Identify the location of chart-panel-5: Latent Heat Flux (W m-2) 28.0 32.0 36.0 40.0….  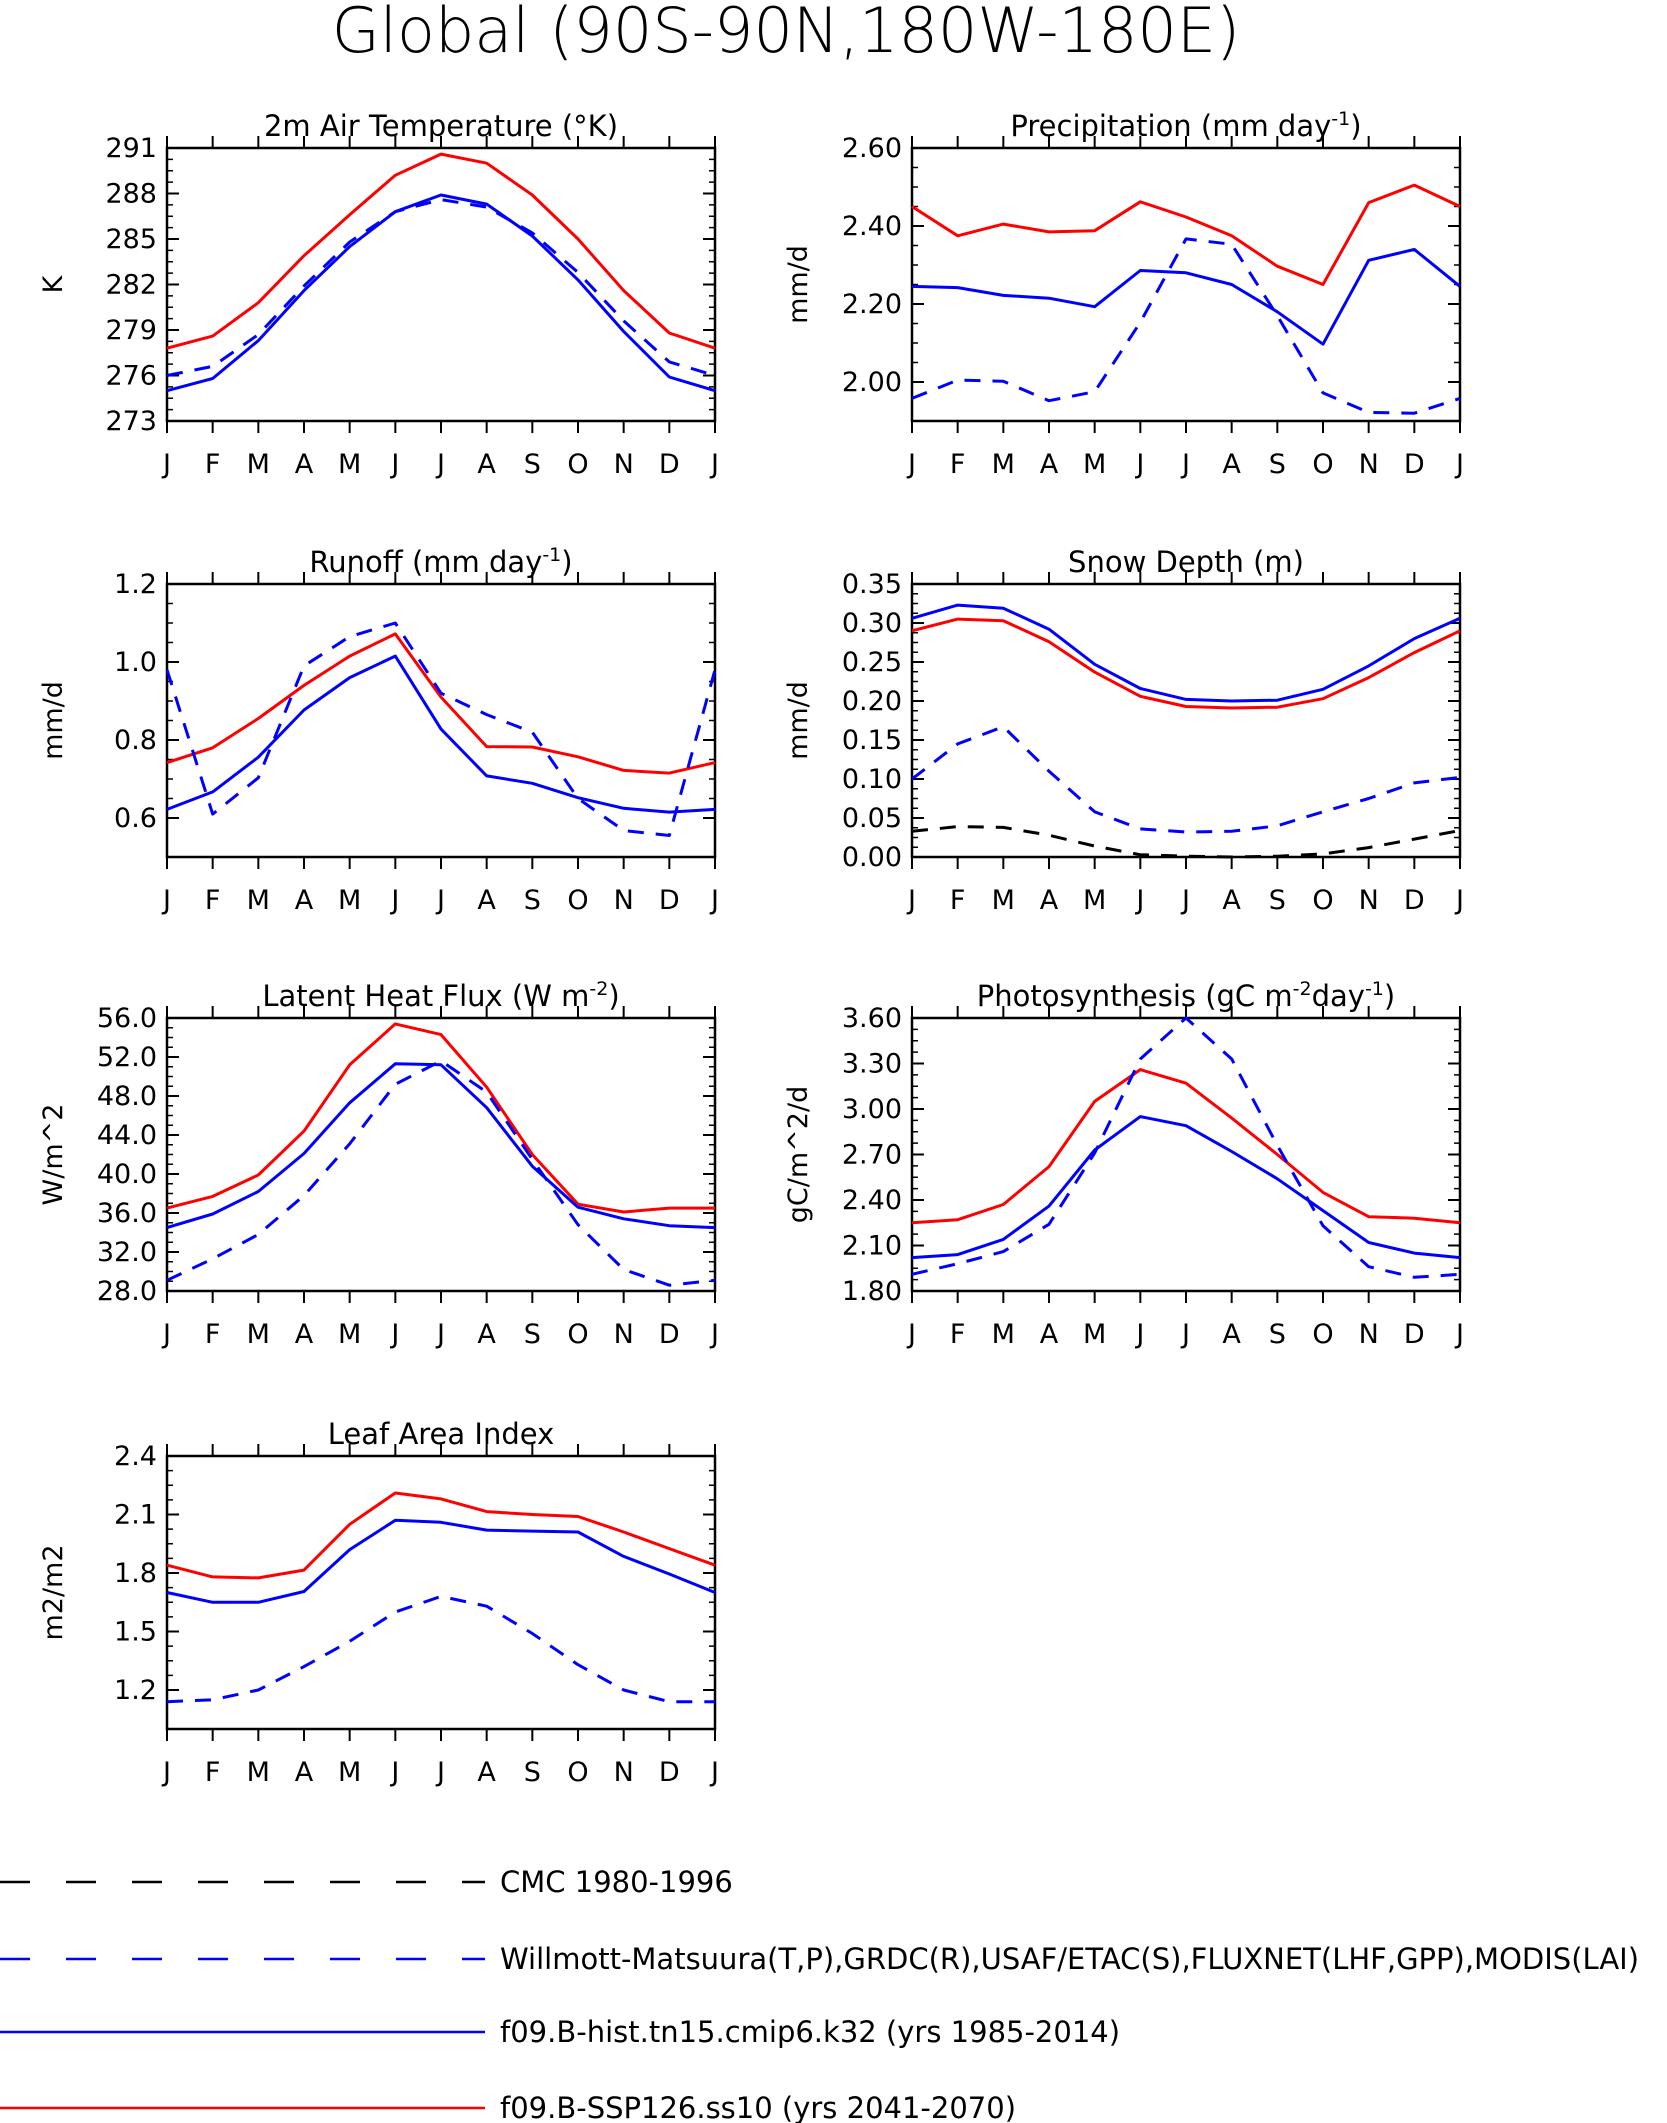
(378, 1164).